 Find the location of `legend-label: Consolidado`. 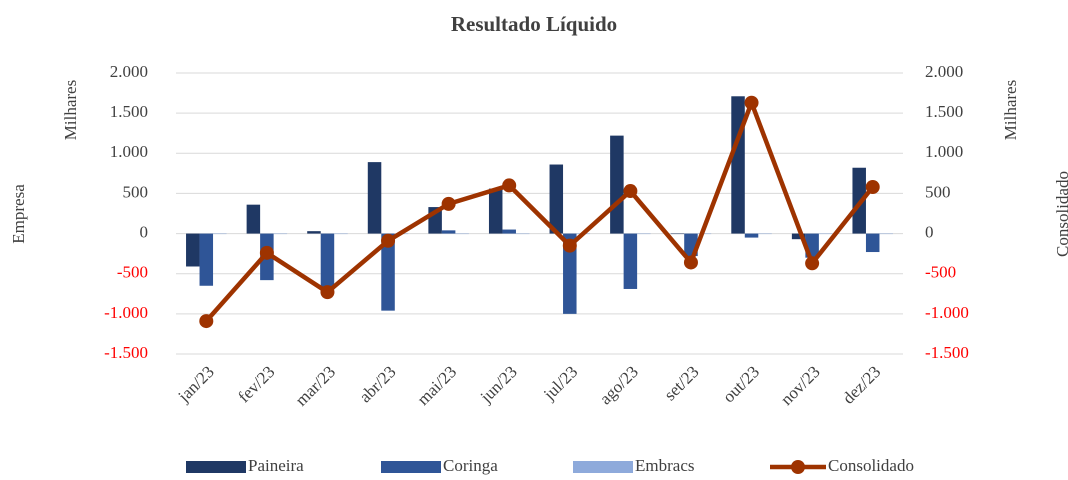

legend-label: Consolidado is located at coordinates (871, 465).